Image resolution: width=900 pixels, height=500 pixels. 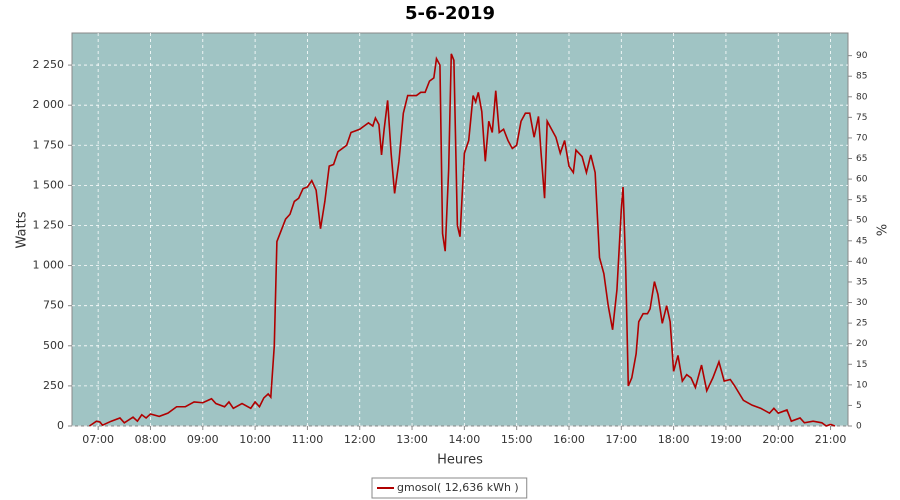 What do you see at coordinates (203, 439) in the screenshot?
I see `x-tick-label: 09:00` at bounding box center [203, 439].